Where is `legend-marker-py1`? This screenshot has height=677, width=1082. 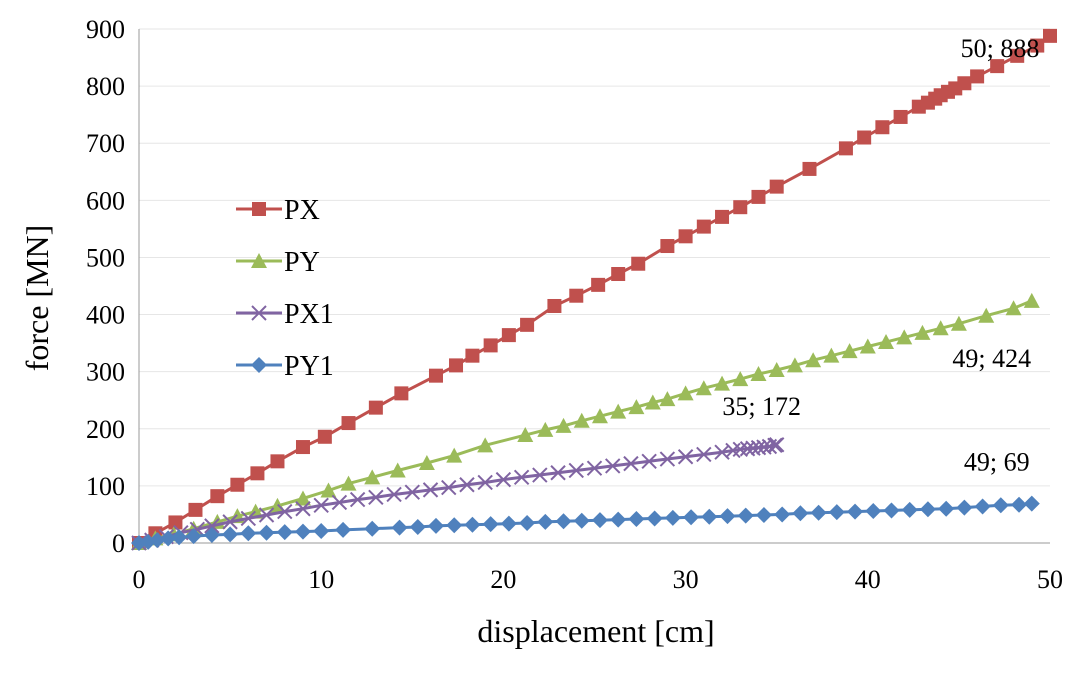 legend-marker-py1 is located at coordinates (259, 365).